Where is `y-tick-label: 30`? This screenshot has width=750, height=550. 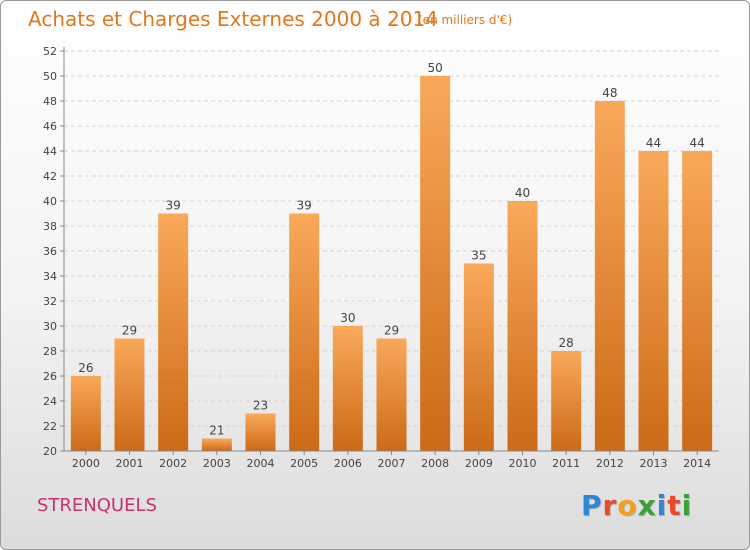
y-tick-label: 30 is located at coordinates (50, 326).